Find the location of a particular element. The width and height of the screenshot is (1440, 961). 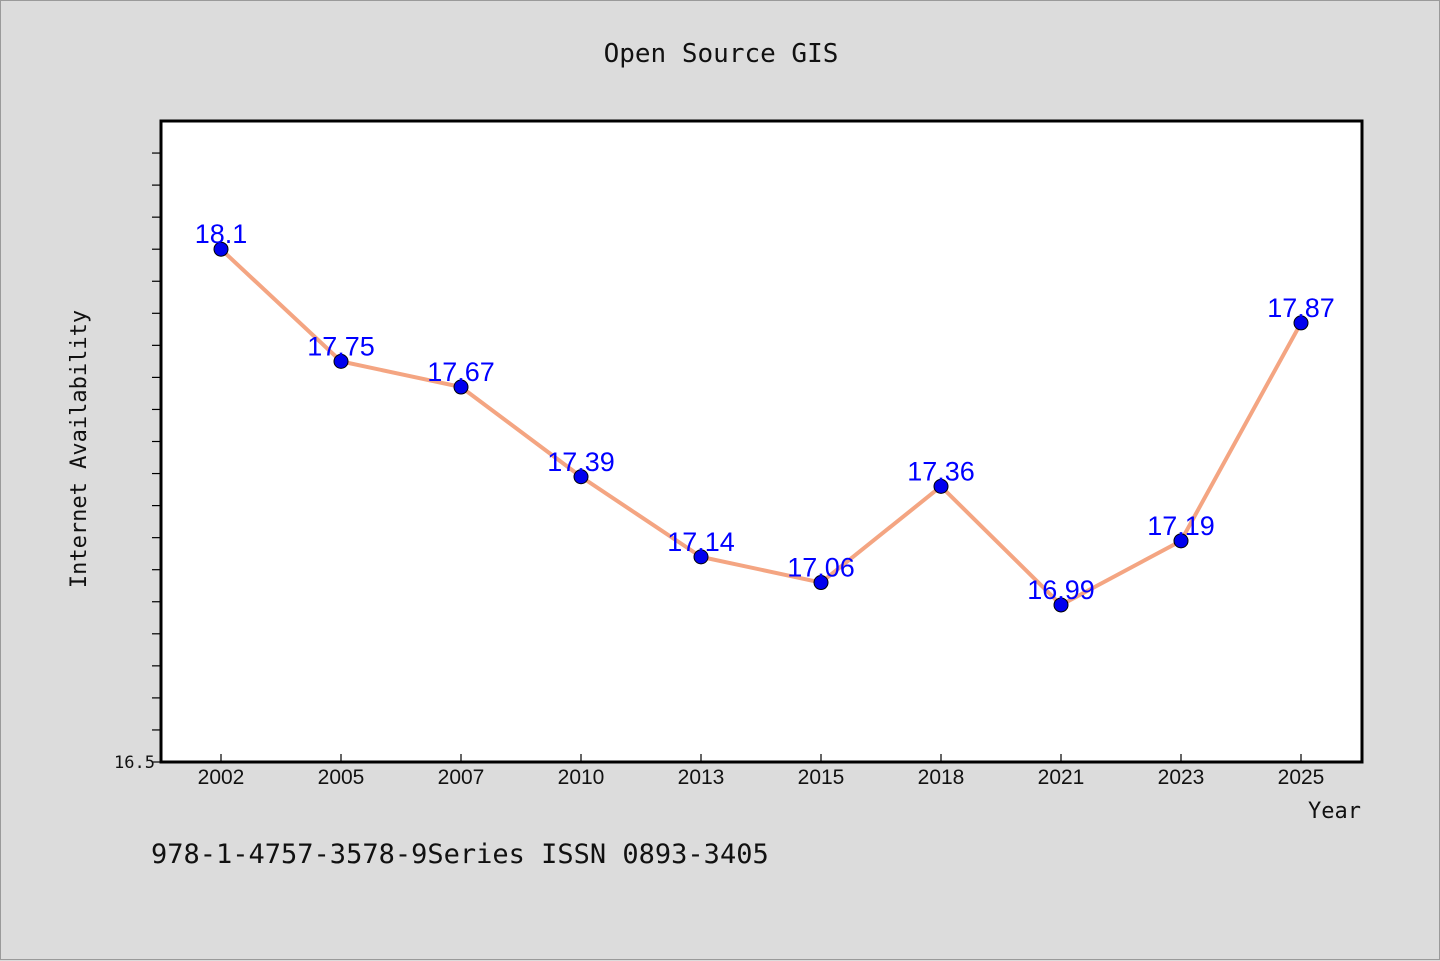

data-label: 17.75 is located at coordinates (341, 346).